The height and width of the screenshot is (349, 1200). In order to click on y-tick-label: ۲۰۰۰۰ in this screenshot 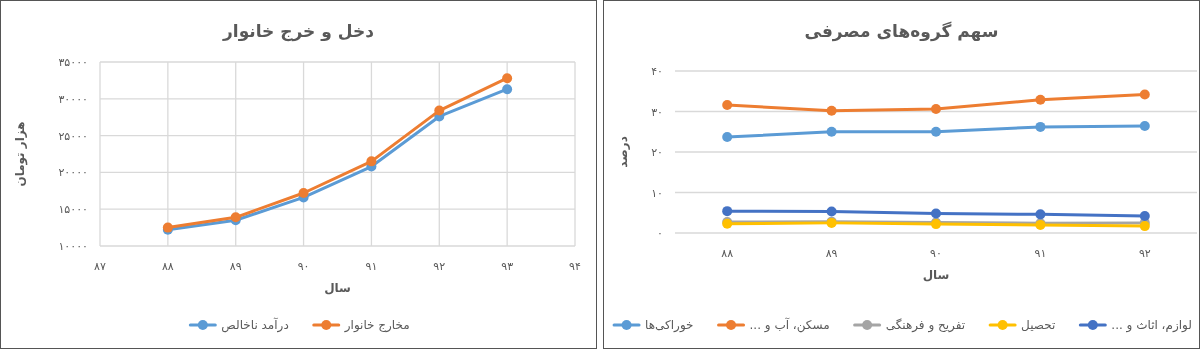, I will do `click(73, 173)`.